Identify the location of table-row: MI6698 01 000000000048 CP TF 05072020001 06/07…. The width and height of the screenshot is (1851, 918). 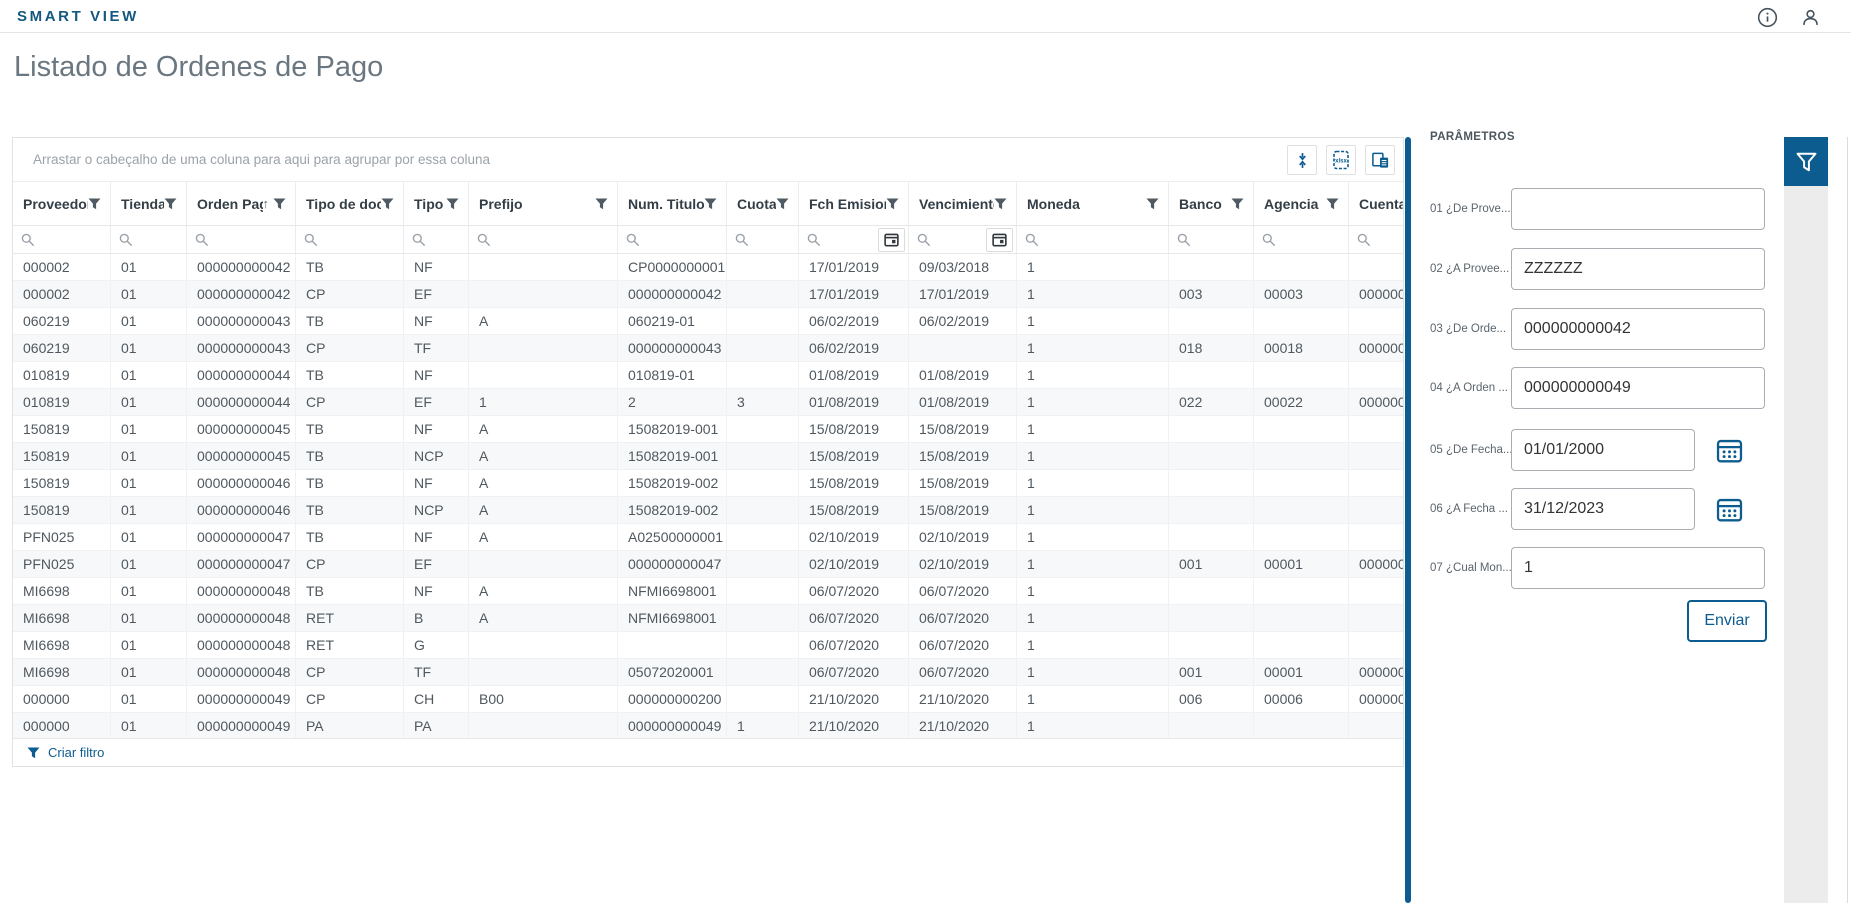
(708, 672).